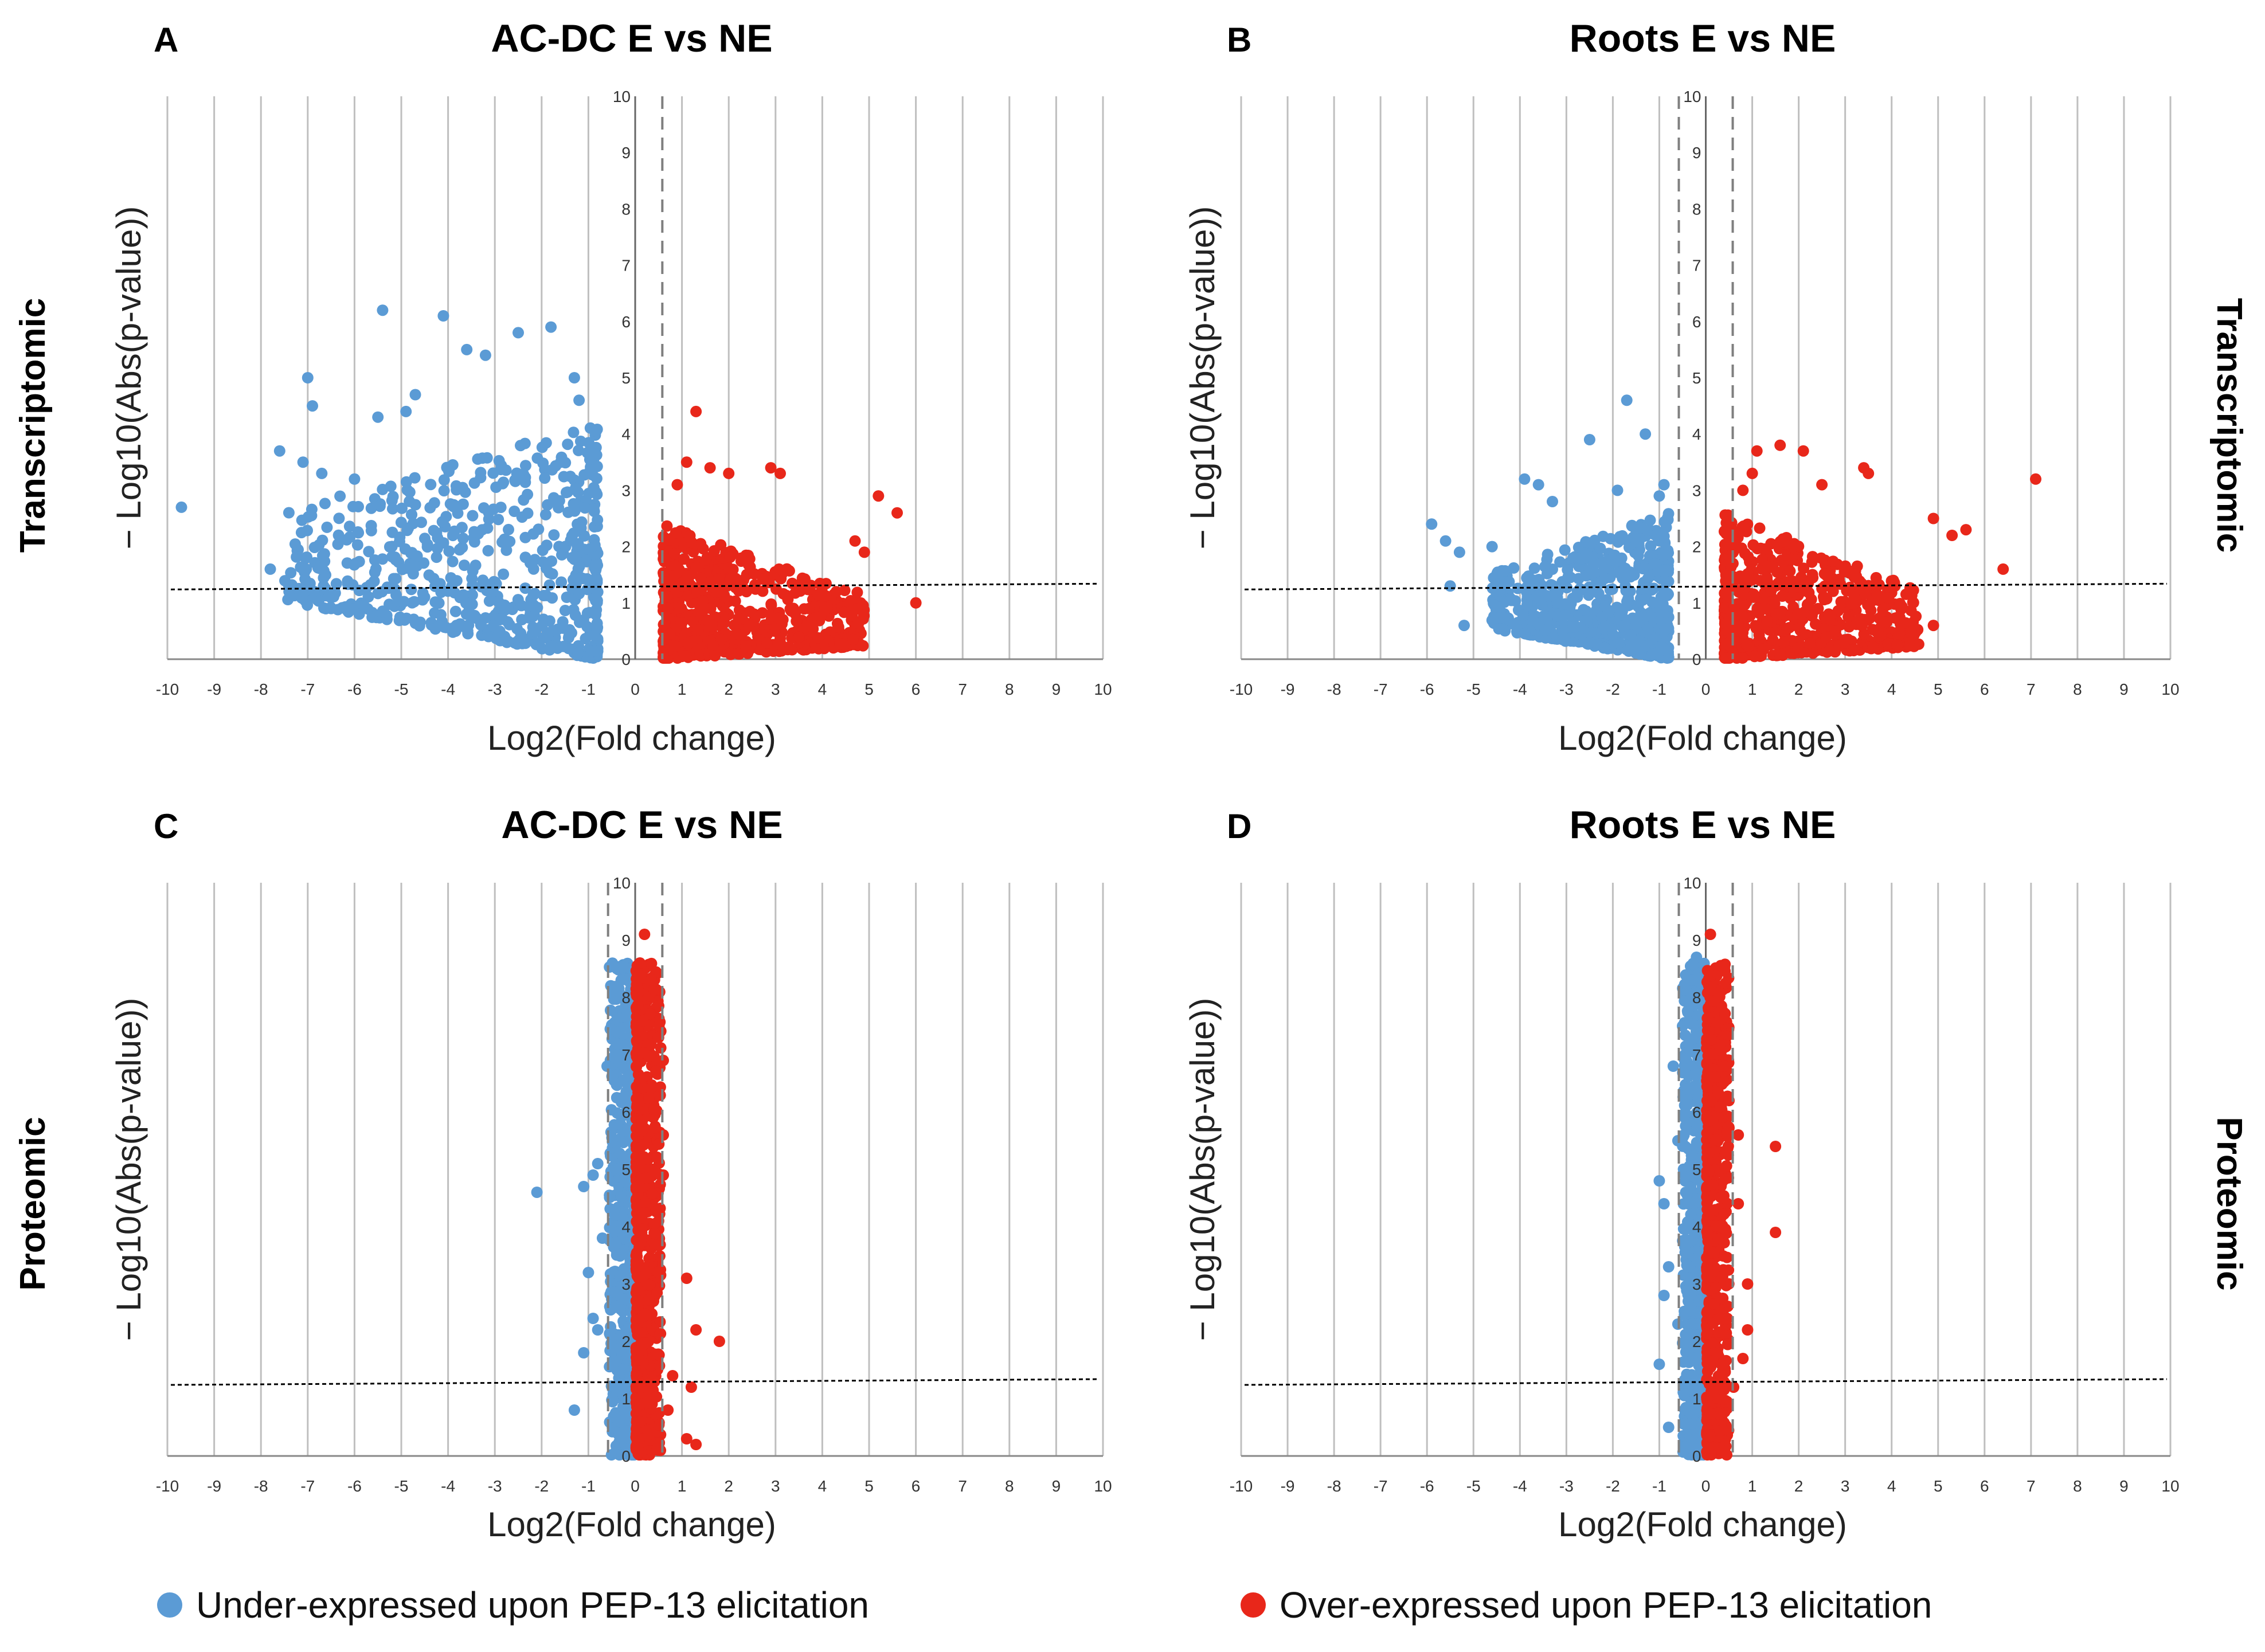  What do you see at coordinates (1984, 1486) in the screenshot?
I see `x-tick-label: 6` at bounding box center [1984, 1486].